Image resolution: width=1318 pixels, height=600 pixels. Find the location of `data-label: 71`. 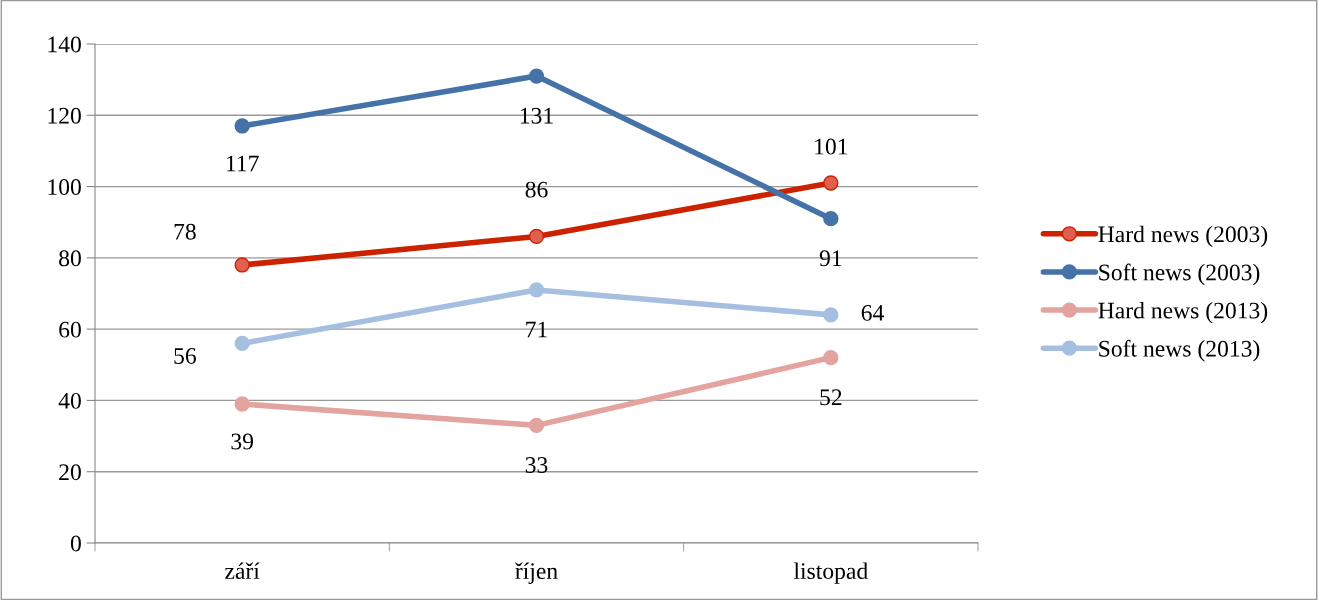

data-label: 71 is located at coordinates (536, 329).